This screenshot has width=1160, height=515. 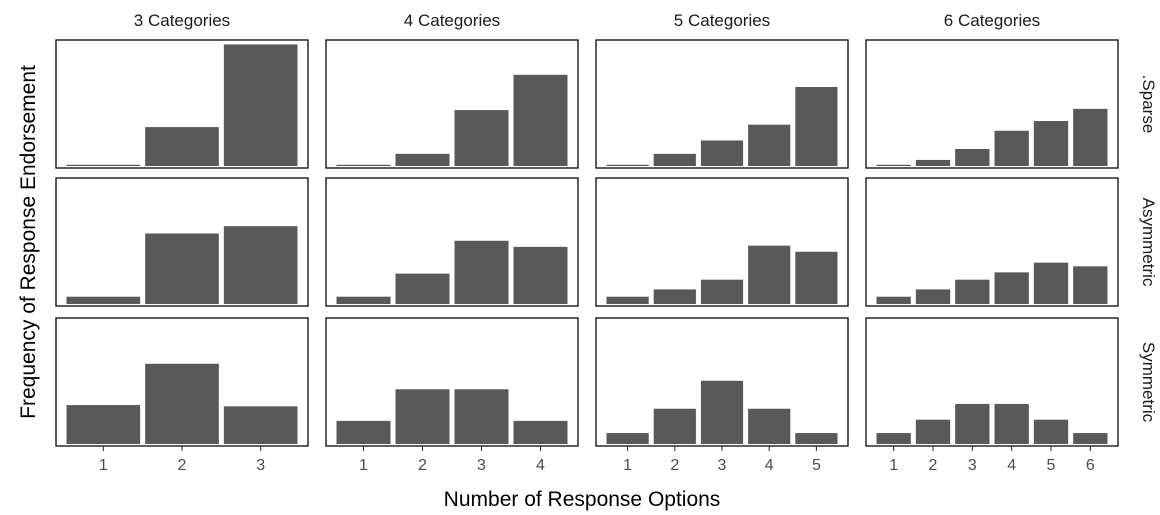 What do you see at coordinates (1148, 104) in the screenshot?
I see `row-strip-label: .Sparse` at bounding box center [1148, 104].